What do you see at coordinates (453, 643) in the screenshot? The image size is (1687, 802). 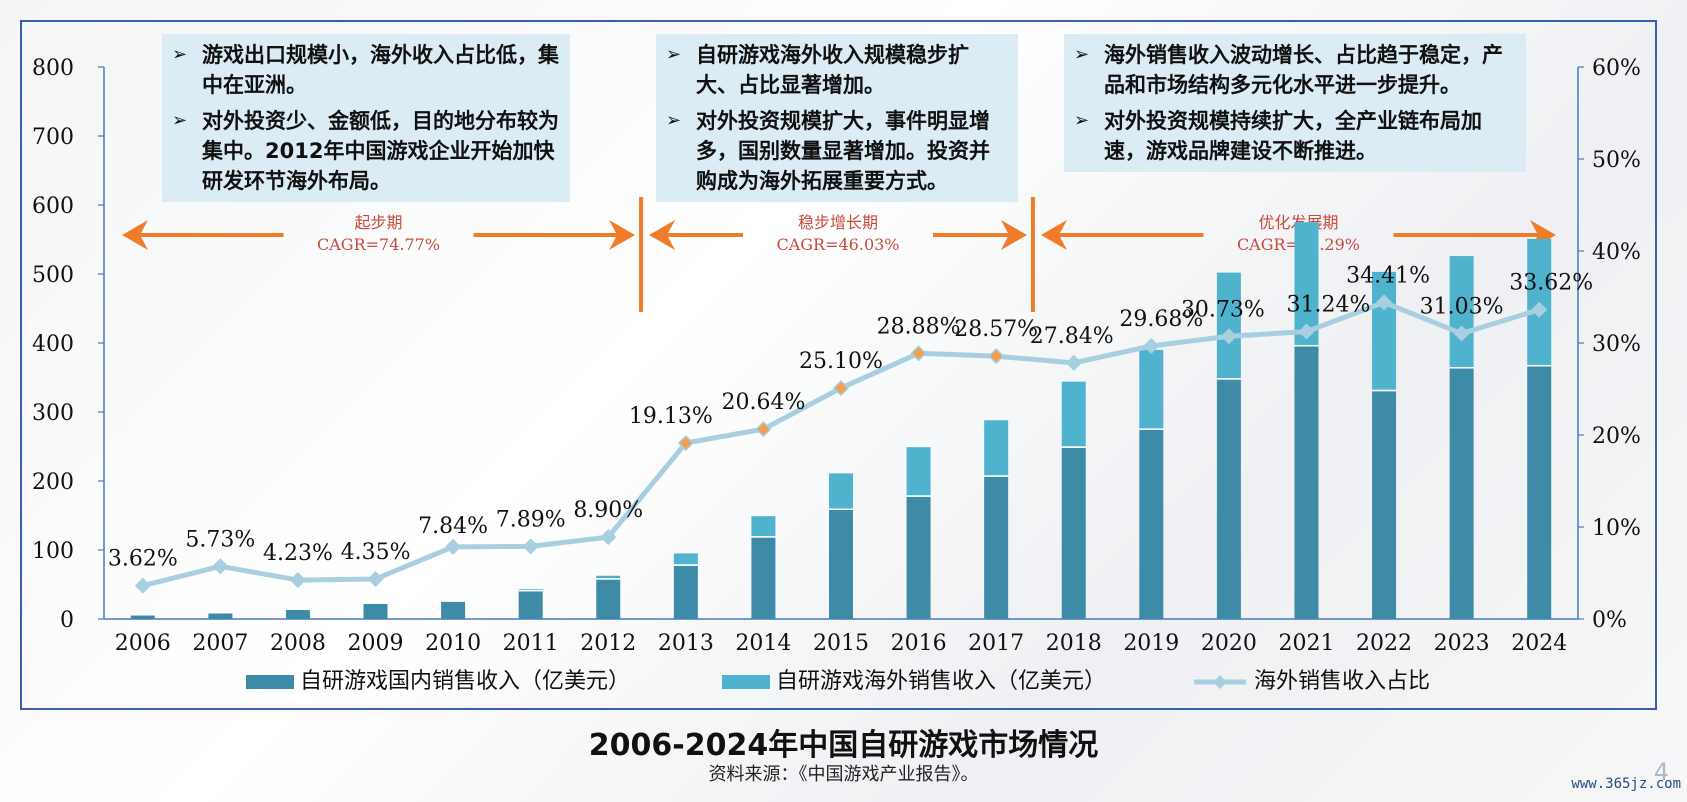 I see `x-tick-label: 2010` at bounding box center [453, 643].